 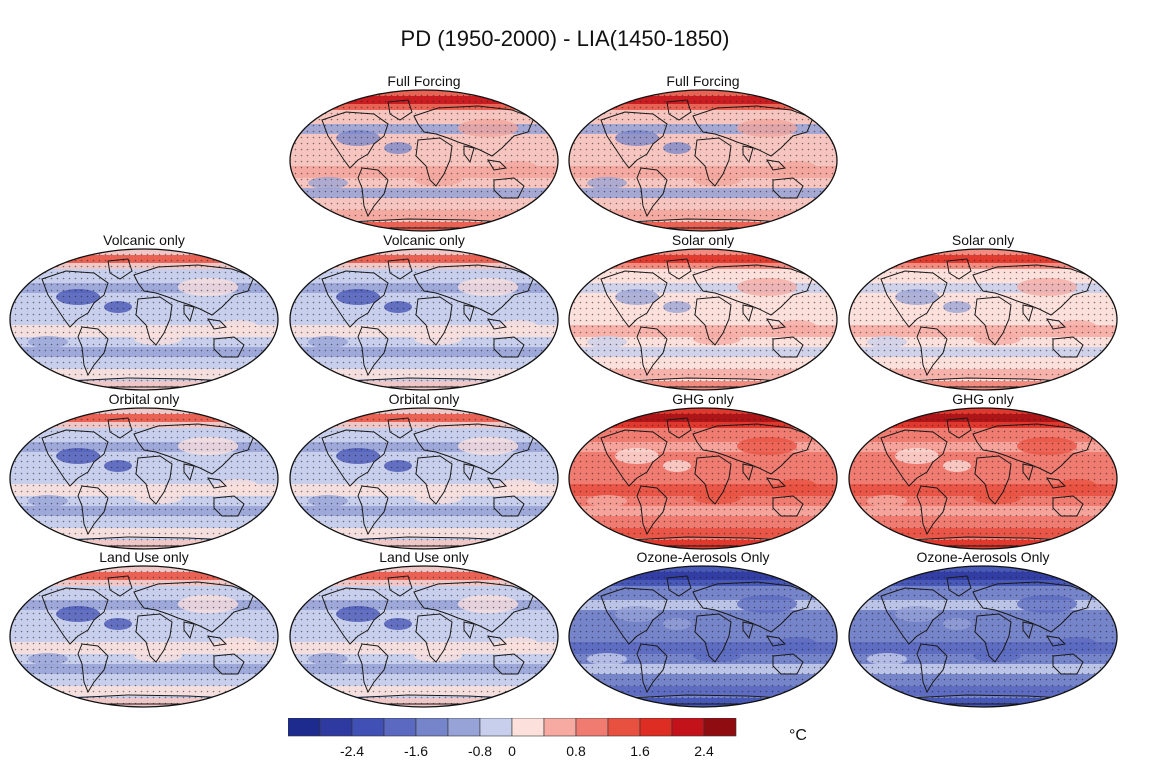 I want to click on colorbar-tick-label: 2.4, so click(x=704, y=751).